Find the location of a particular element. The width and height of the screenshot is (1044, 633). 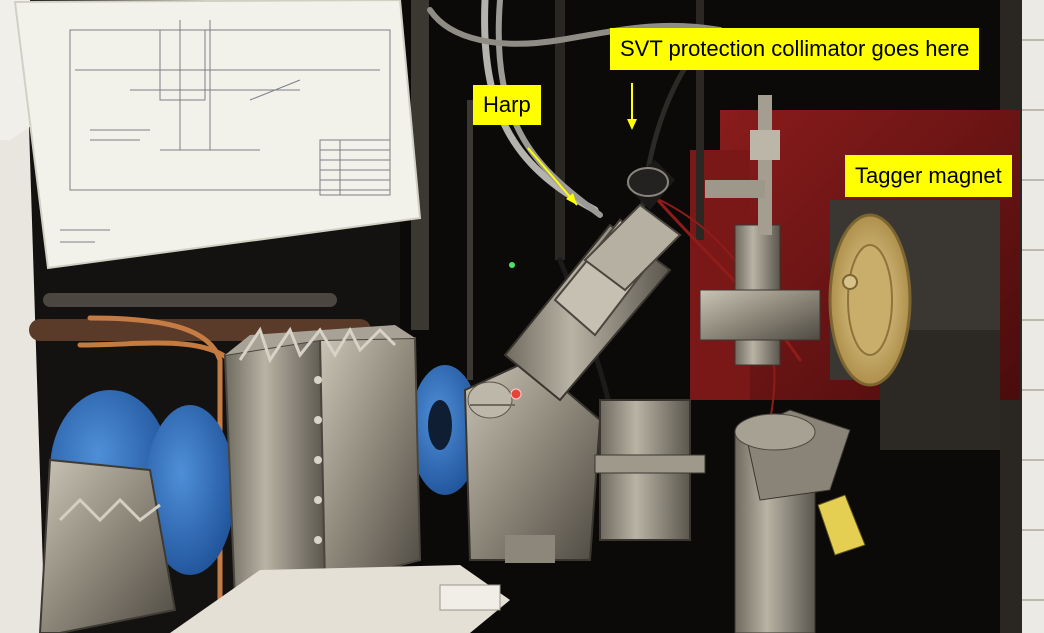

tagger-magnet-label: Tagger magnet is located at coordinates (928, 176).